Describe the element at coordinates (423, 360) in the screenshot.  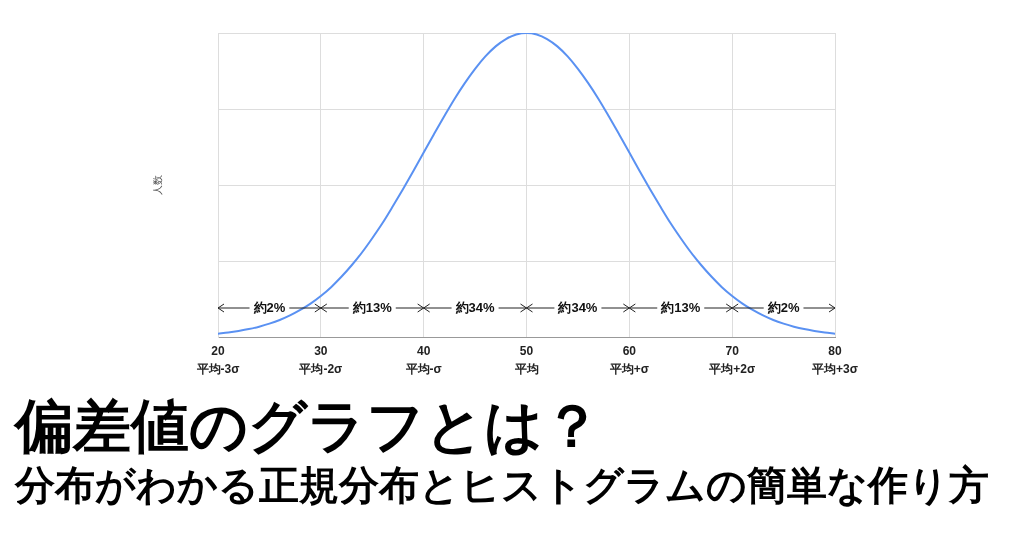
I see `x-tick-label: 40 平均-σ` at that location.